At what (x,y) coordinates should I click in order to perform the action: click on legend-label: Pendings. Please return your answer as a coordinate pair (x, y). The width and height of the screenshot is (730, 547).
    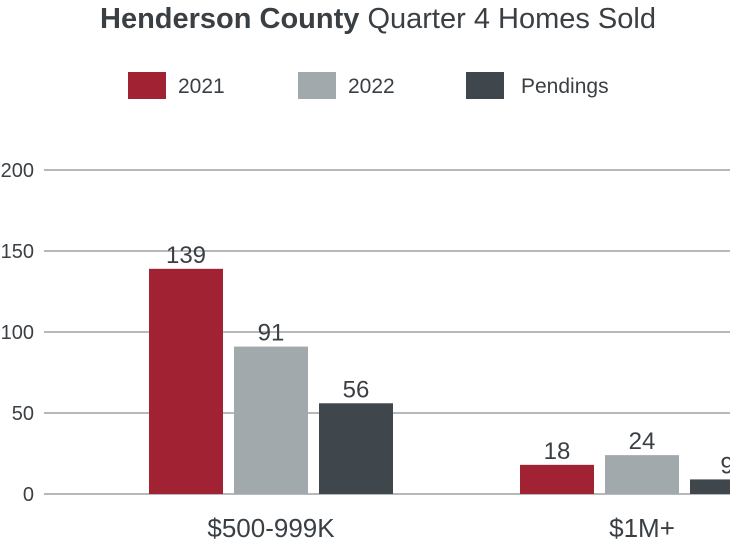
    Looking at the image, I should click on (565, 86).